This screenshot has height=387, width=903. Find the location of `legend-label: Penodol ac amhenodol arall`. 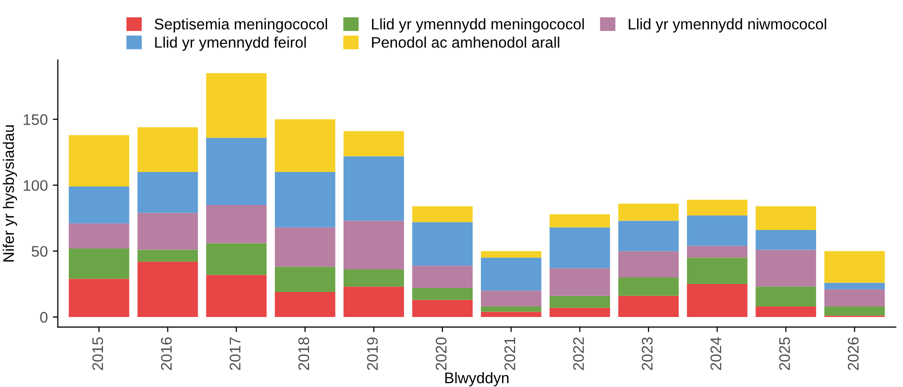

legend-label: Penodol ac amhenodol arall is located at coordinates (466, 42).